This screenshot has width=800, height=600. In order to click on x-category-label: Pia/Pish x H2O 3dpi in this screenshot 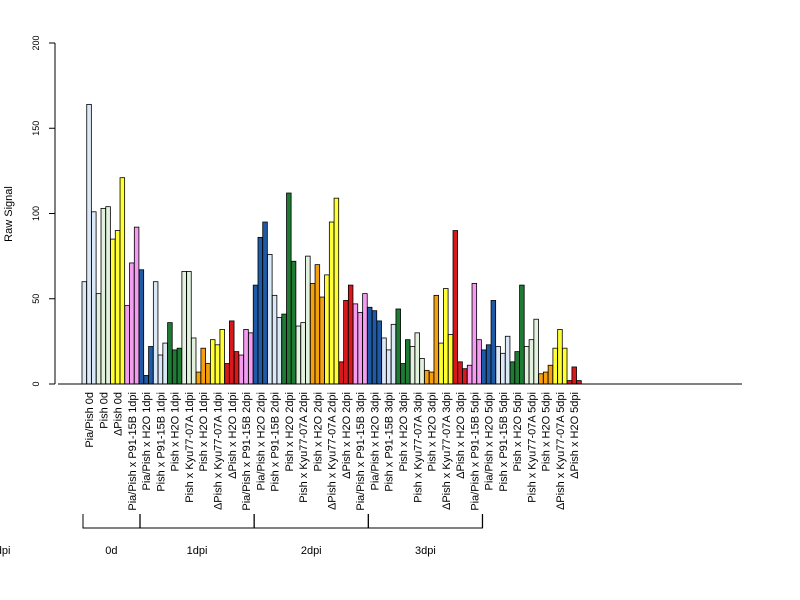, I will do `click(375, 441)`.